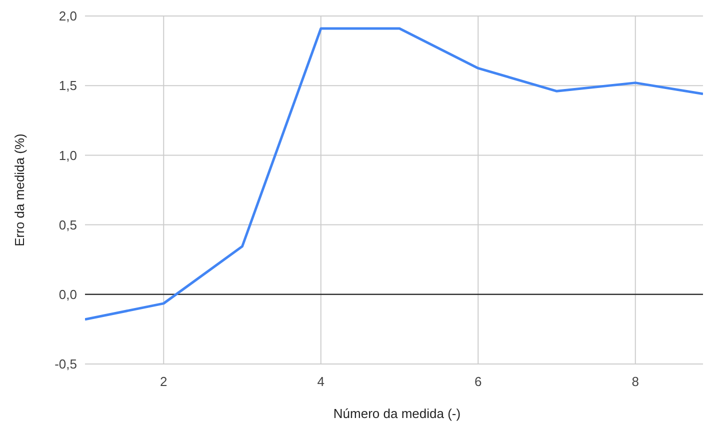  Describe the element at coordinates (67, 16) in the screenshot. I see `y-tick-label: 2,0` at that location.